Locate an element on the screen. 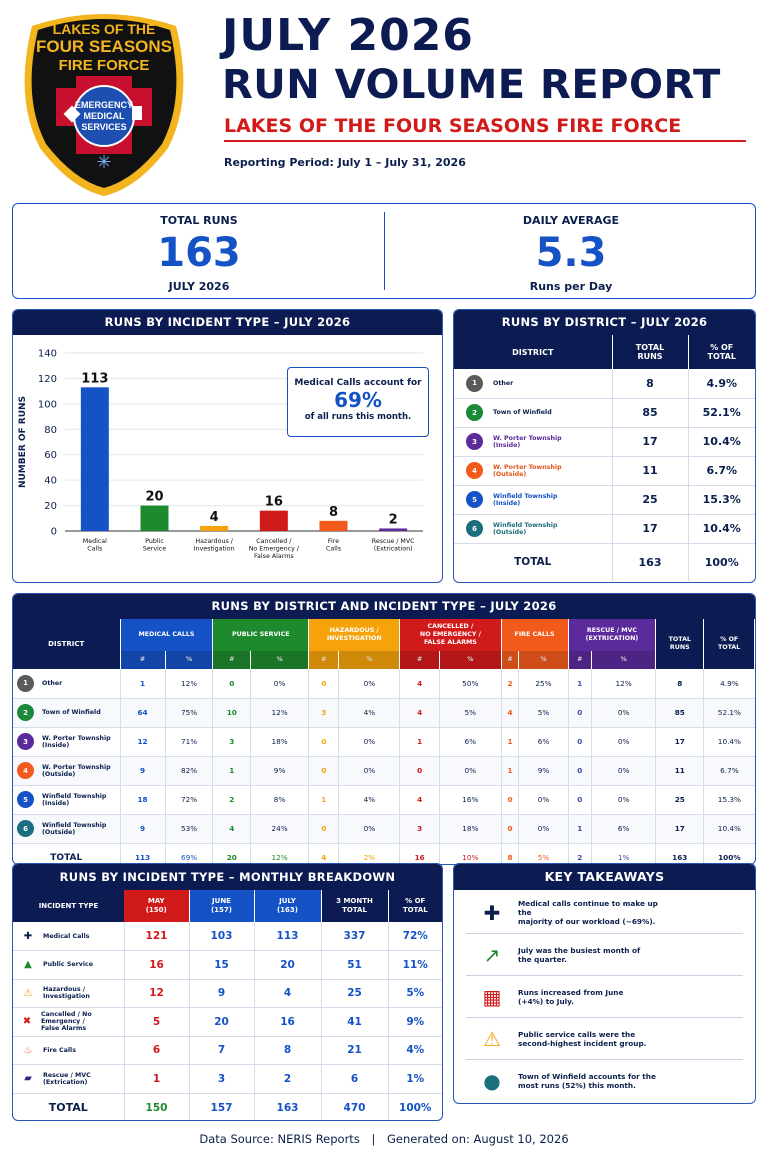 This screenshot has width=768, height=1152. matrix-cell: 6% is located at coordinates (624, 829).